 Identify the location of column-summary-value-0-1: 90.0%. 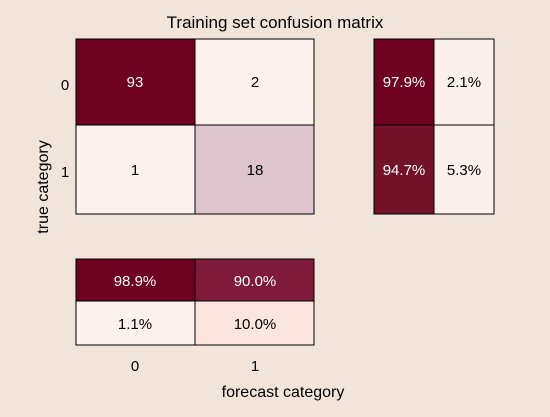
(255, 281).